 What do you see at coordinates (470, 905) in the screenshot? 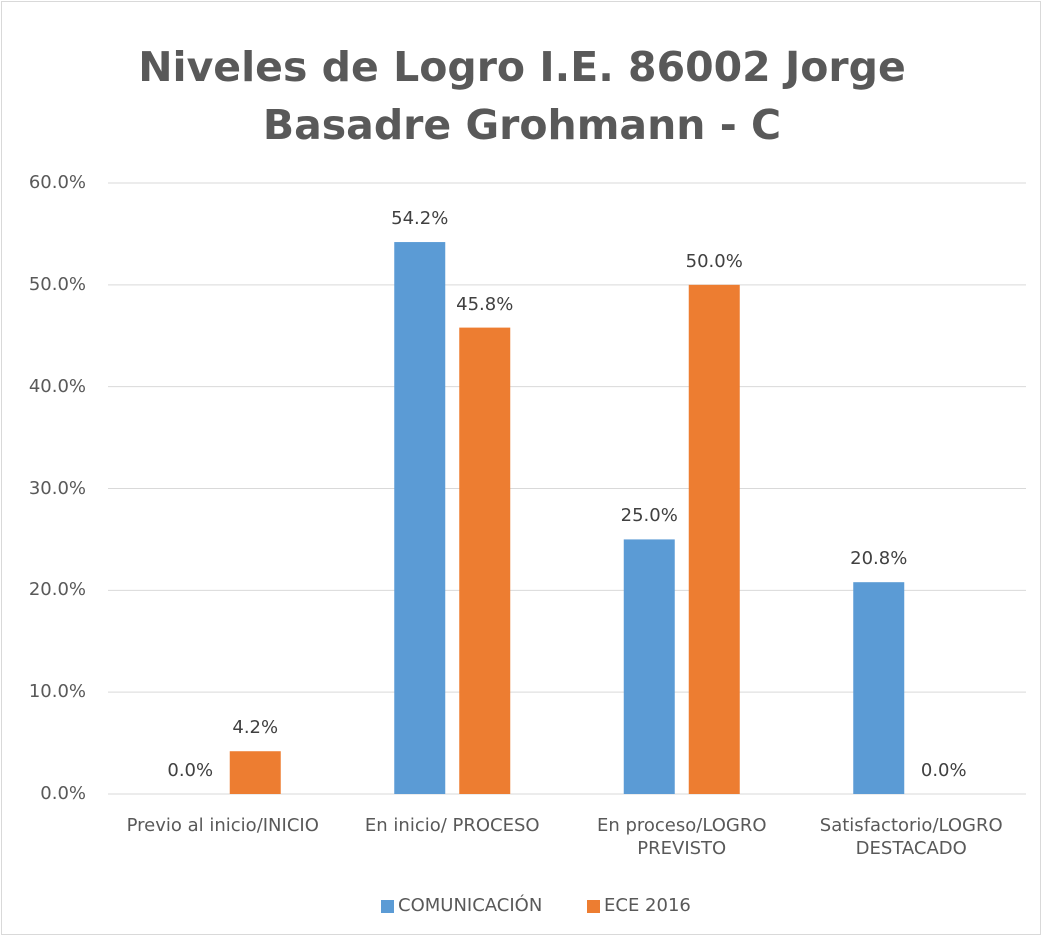
I see `legend-label: COMUNICACIÓN` at bounding box center [470, 905].